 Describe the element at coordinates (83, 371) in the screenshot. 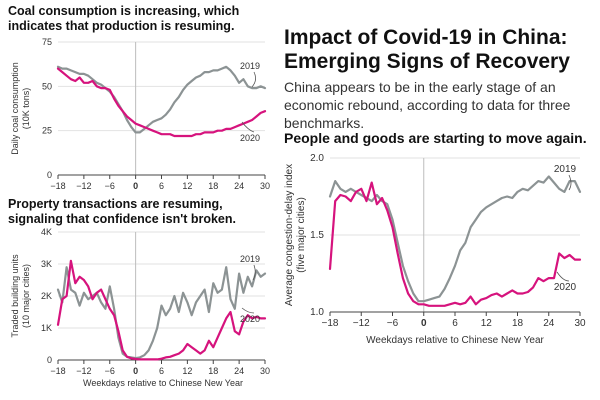

I see `property-xtick-label: −12` at that location.